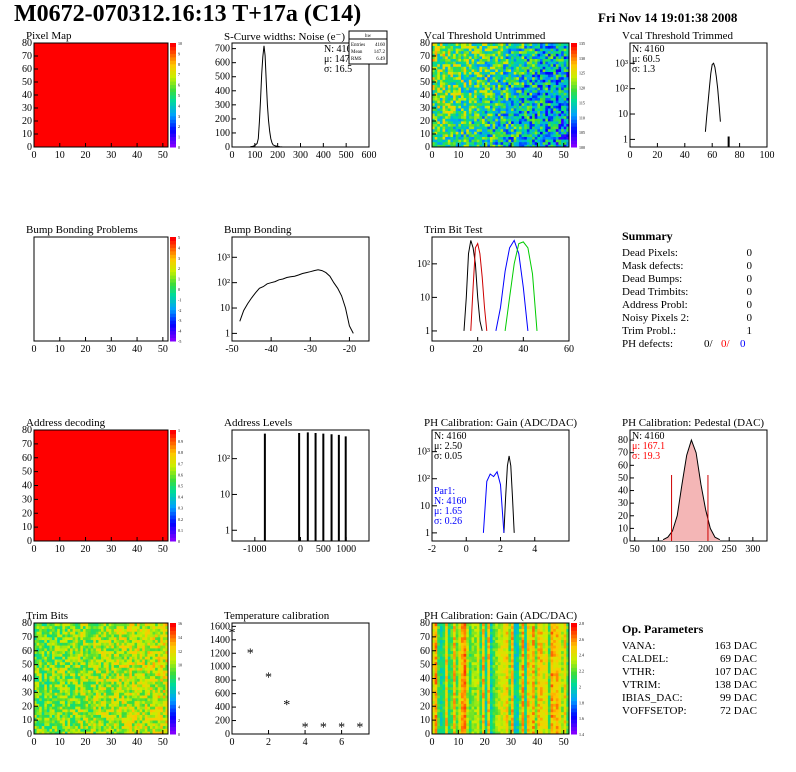  I want to click on scurve-xtick-label: 0, so click(232, 155).